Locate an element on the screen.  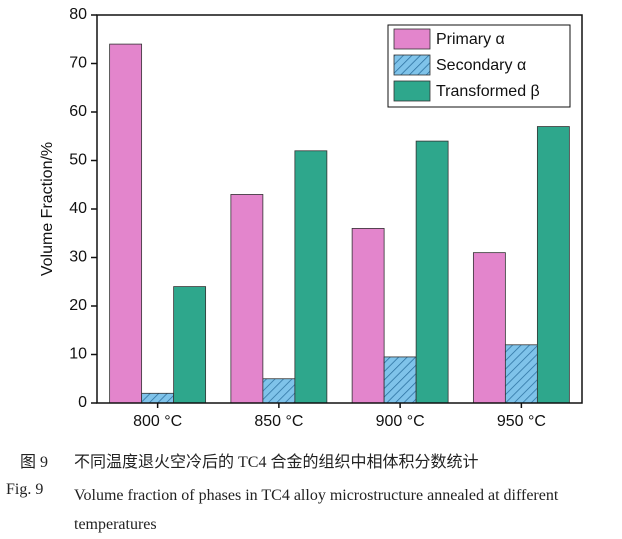
y-tick-label: 0 is located at coordinates (82, 402).